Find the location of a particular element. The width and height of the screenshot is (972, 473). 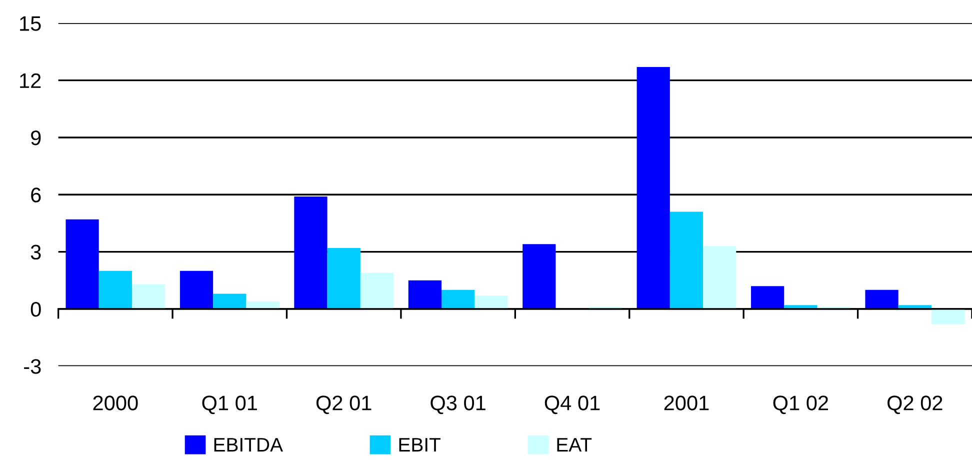

y-tick-label: 6 is located at coordinates (36, 195).